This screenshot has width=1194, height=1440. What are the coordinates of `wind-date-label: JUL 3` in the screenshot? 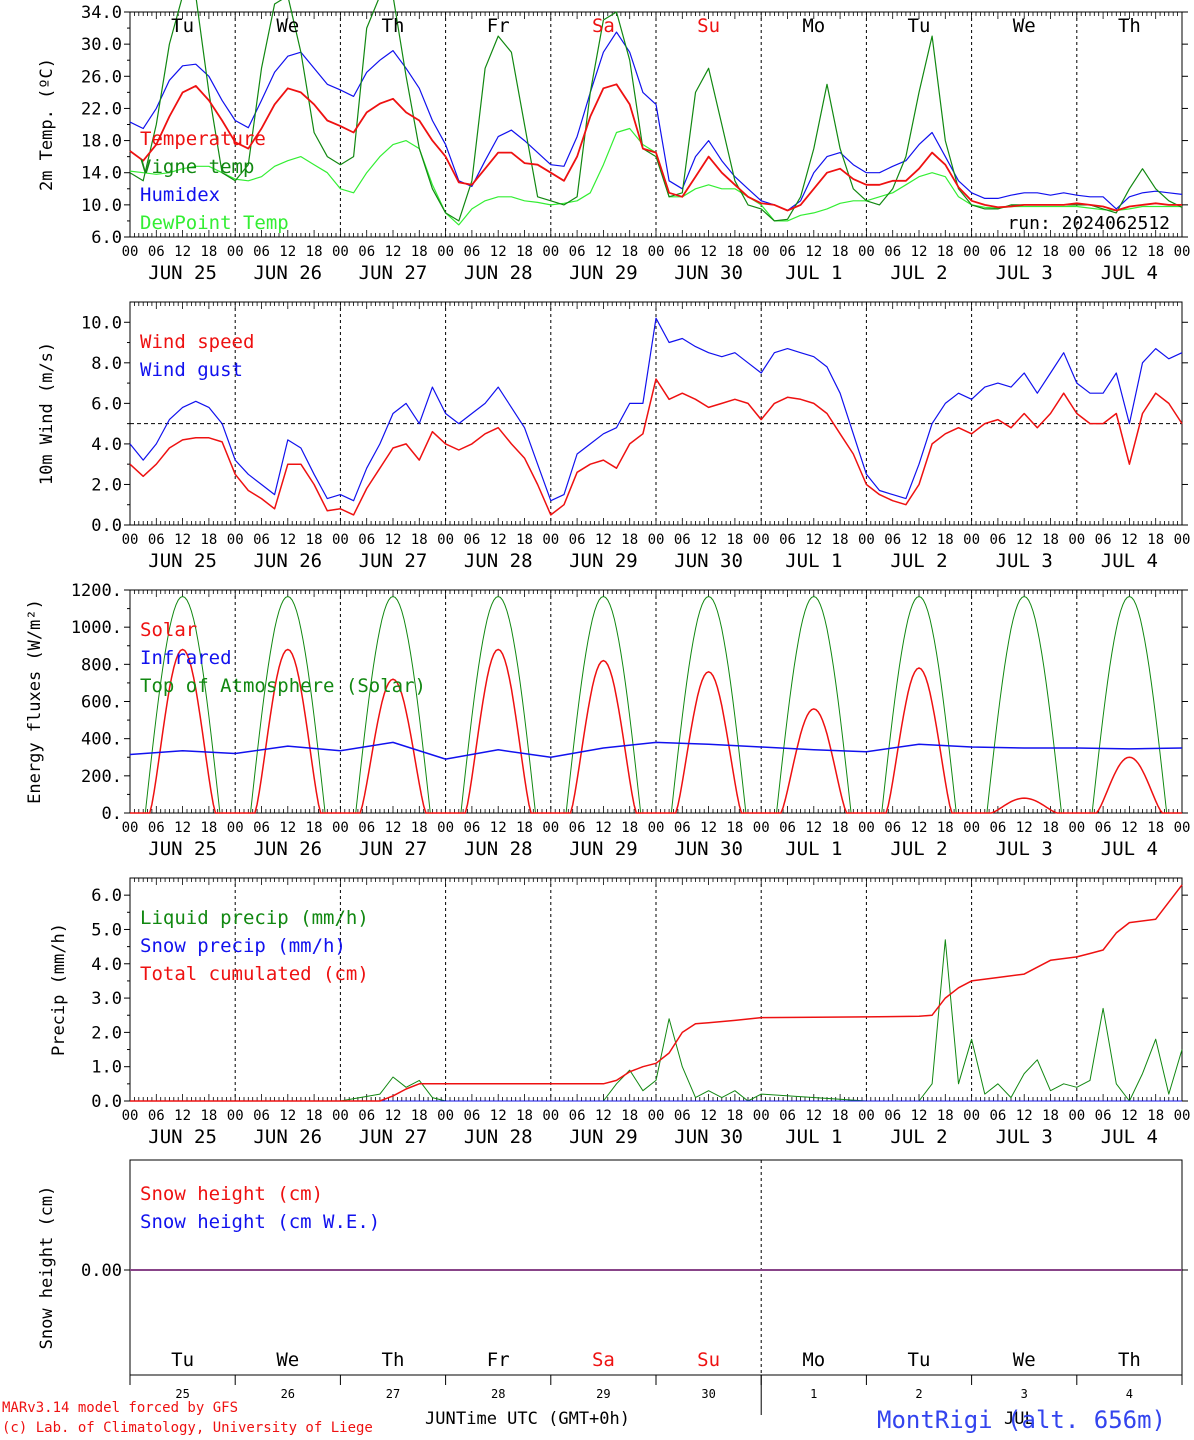 It's located at (1024, 561).